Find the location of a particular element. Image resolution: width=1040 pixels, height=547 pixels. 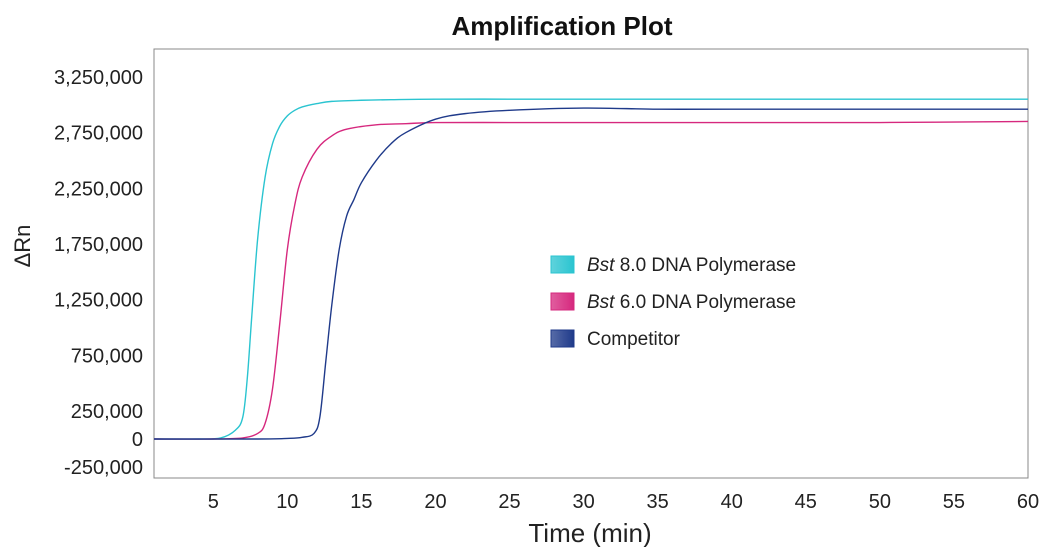

legend-label-text: Competitor is located at coordinates (634, 339).